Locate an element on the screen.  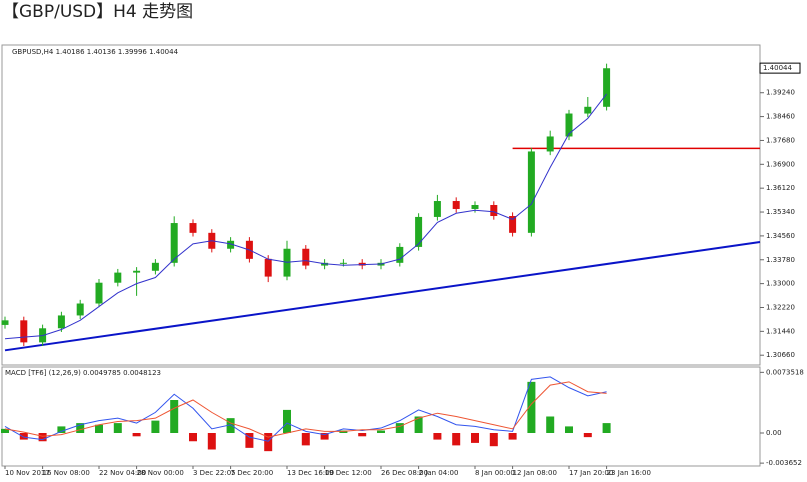
last-price: 1.40044 is located at coordinates (777, 68).